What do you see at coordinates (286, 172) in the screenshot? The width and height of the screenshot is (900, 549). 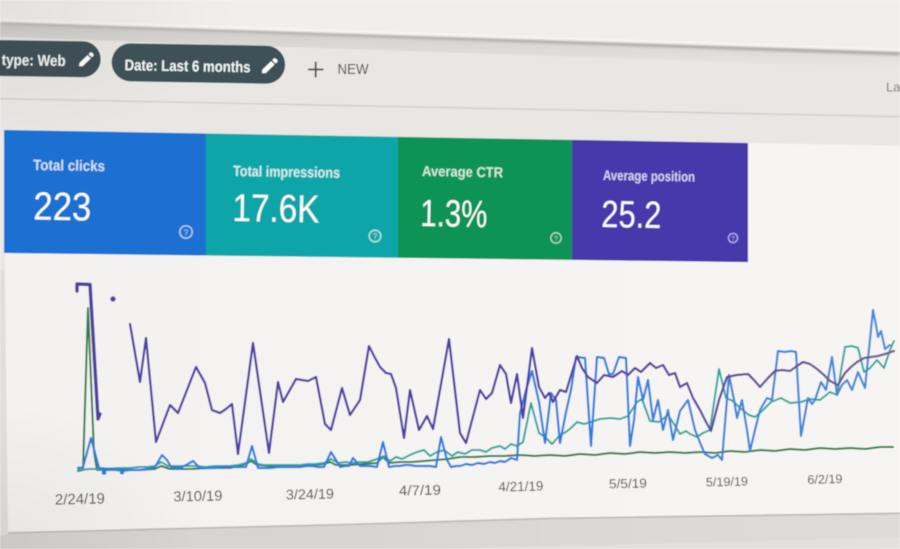 I see `svg-text: Total impressions` at bounding box center [286, 172].